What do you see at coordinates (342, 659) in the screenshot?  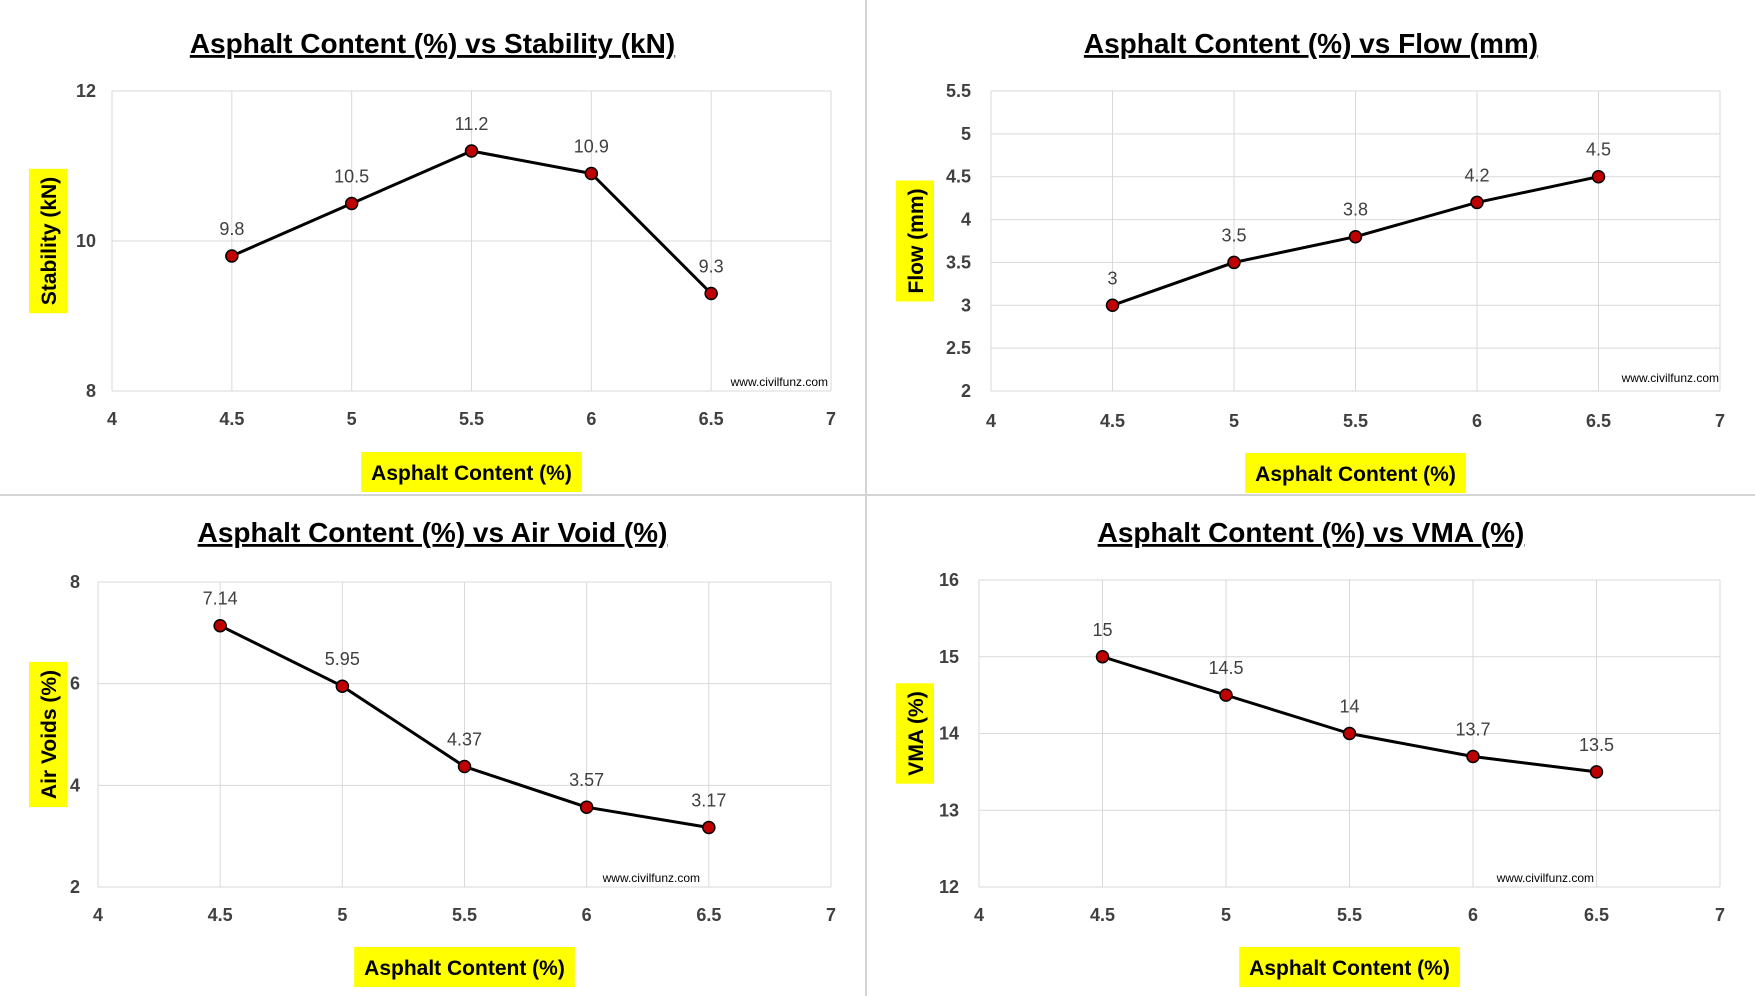 I see `data-label: 5.95` at bounding box center [342, 659].